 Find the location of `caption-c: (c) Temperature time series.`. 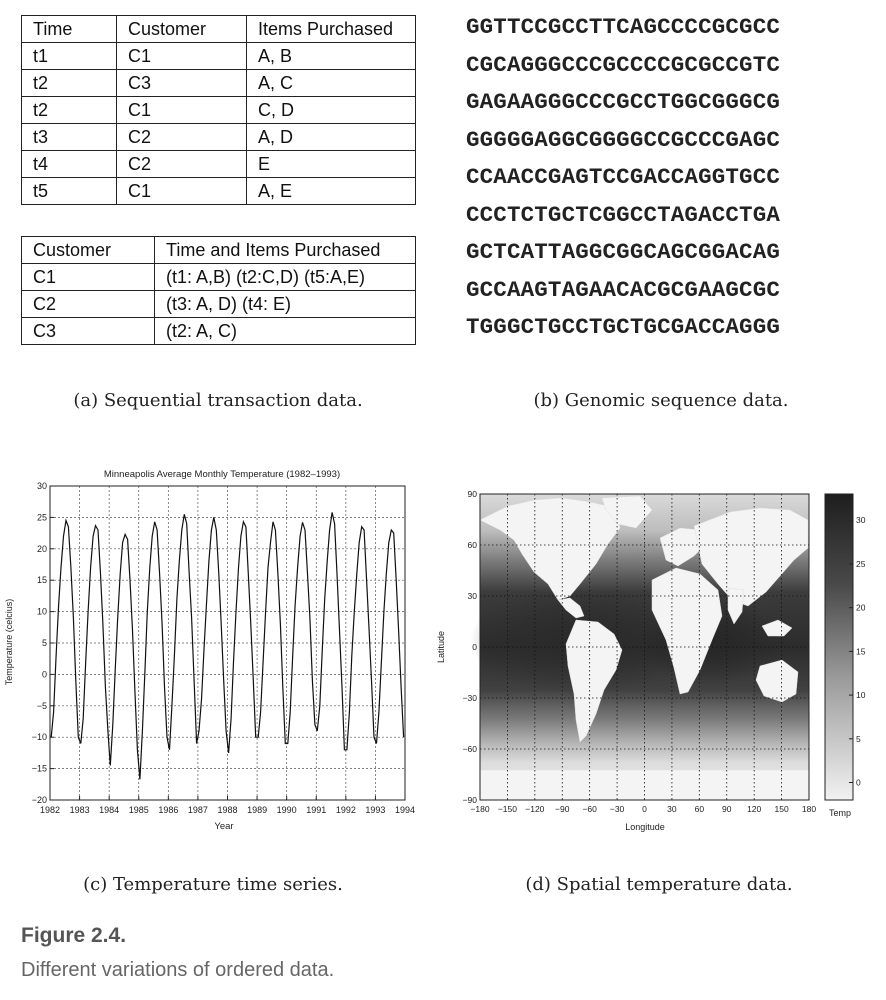

caption-c: (c) Temperature time series. is located at coordinates (213, 884).